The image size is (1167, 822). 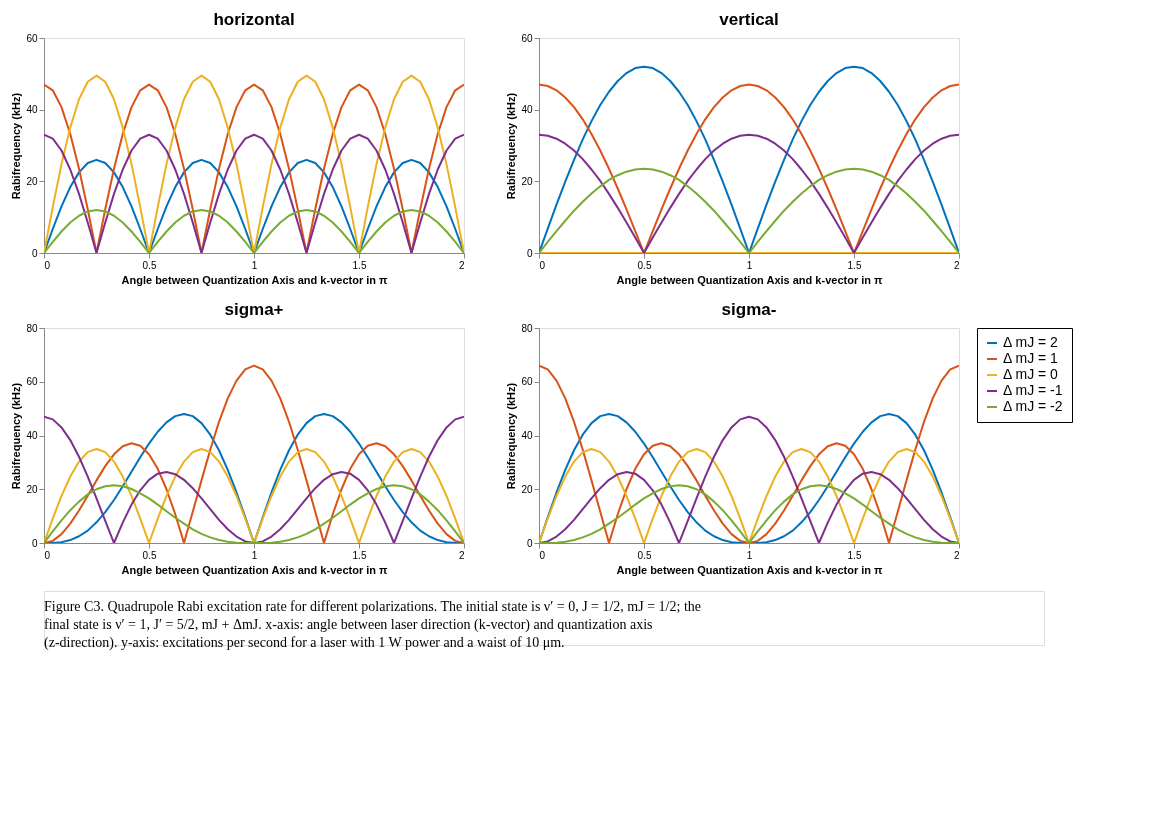 What do you see at coordinates (1033, 390) in the screenshot?
I see `legend-label: Δ mJ = -1` at bounding box center [1033, 390].